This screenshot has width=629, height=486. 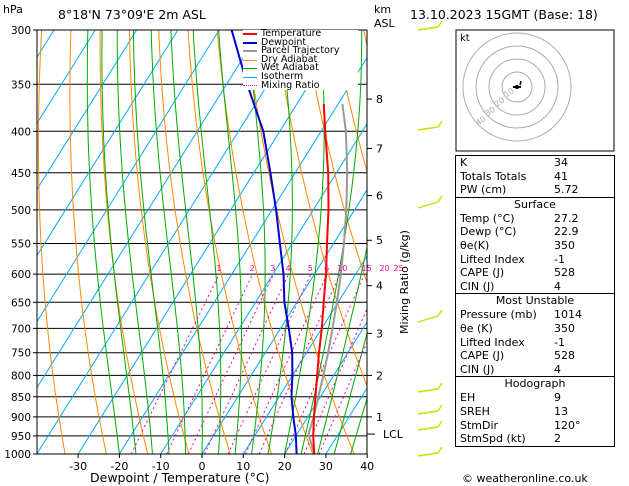 What do you see at coordinates (535, 190) in the screenshot?
I see `index-row: PW (cm) 5.72` at bounding box center [535, 190].